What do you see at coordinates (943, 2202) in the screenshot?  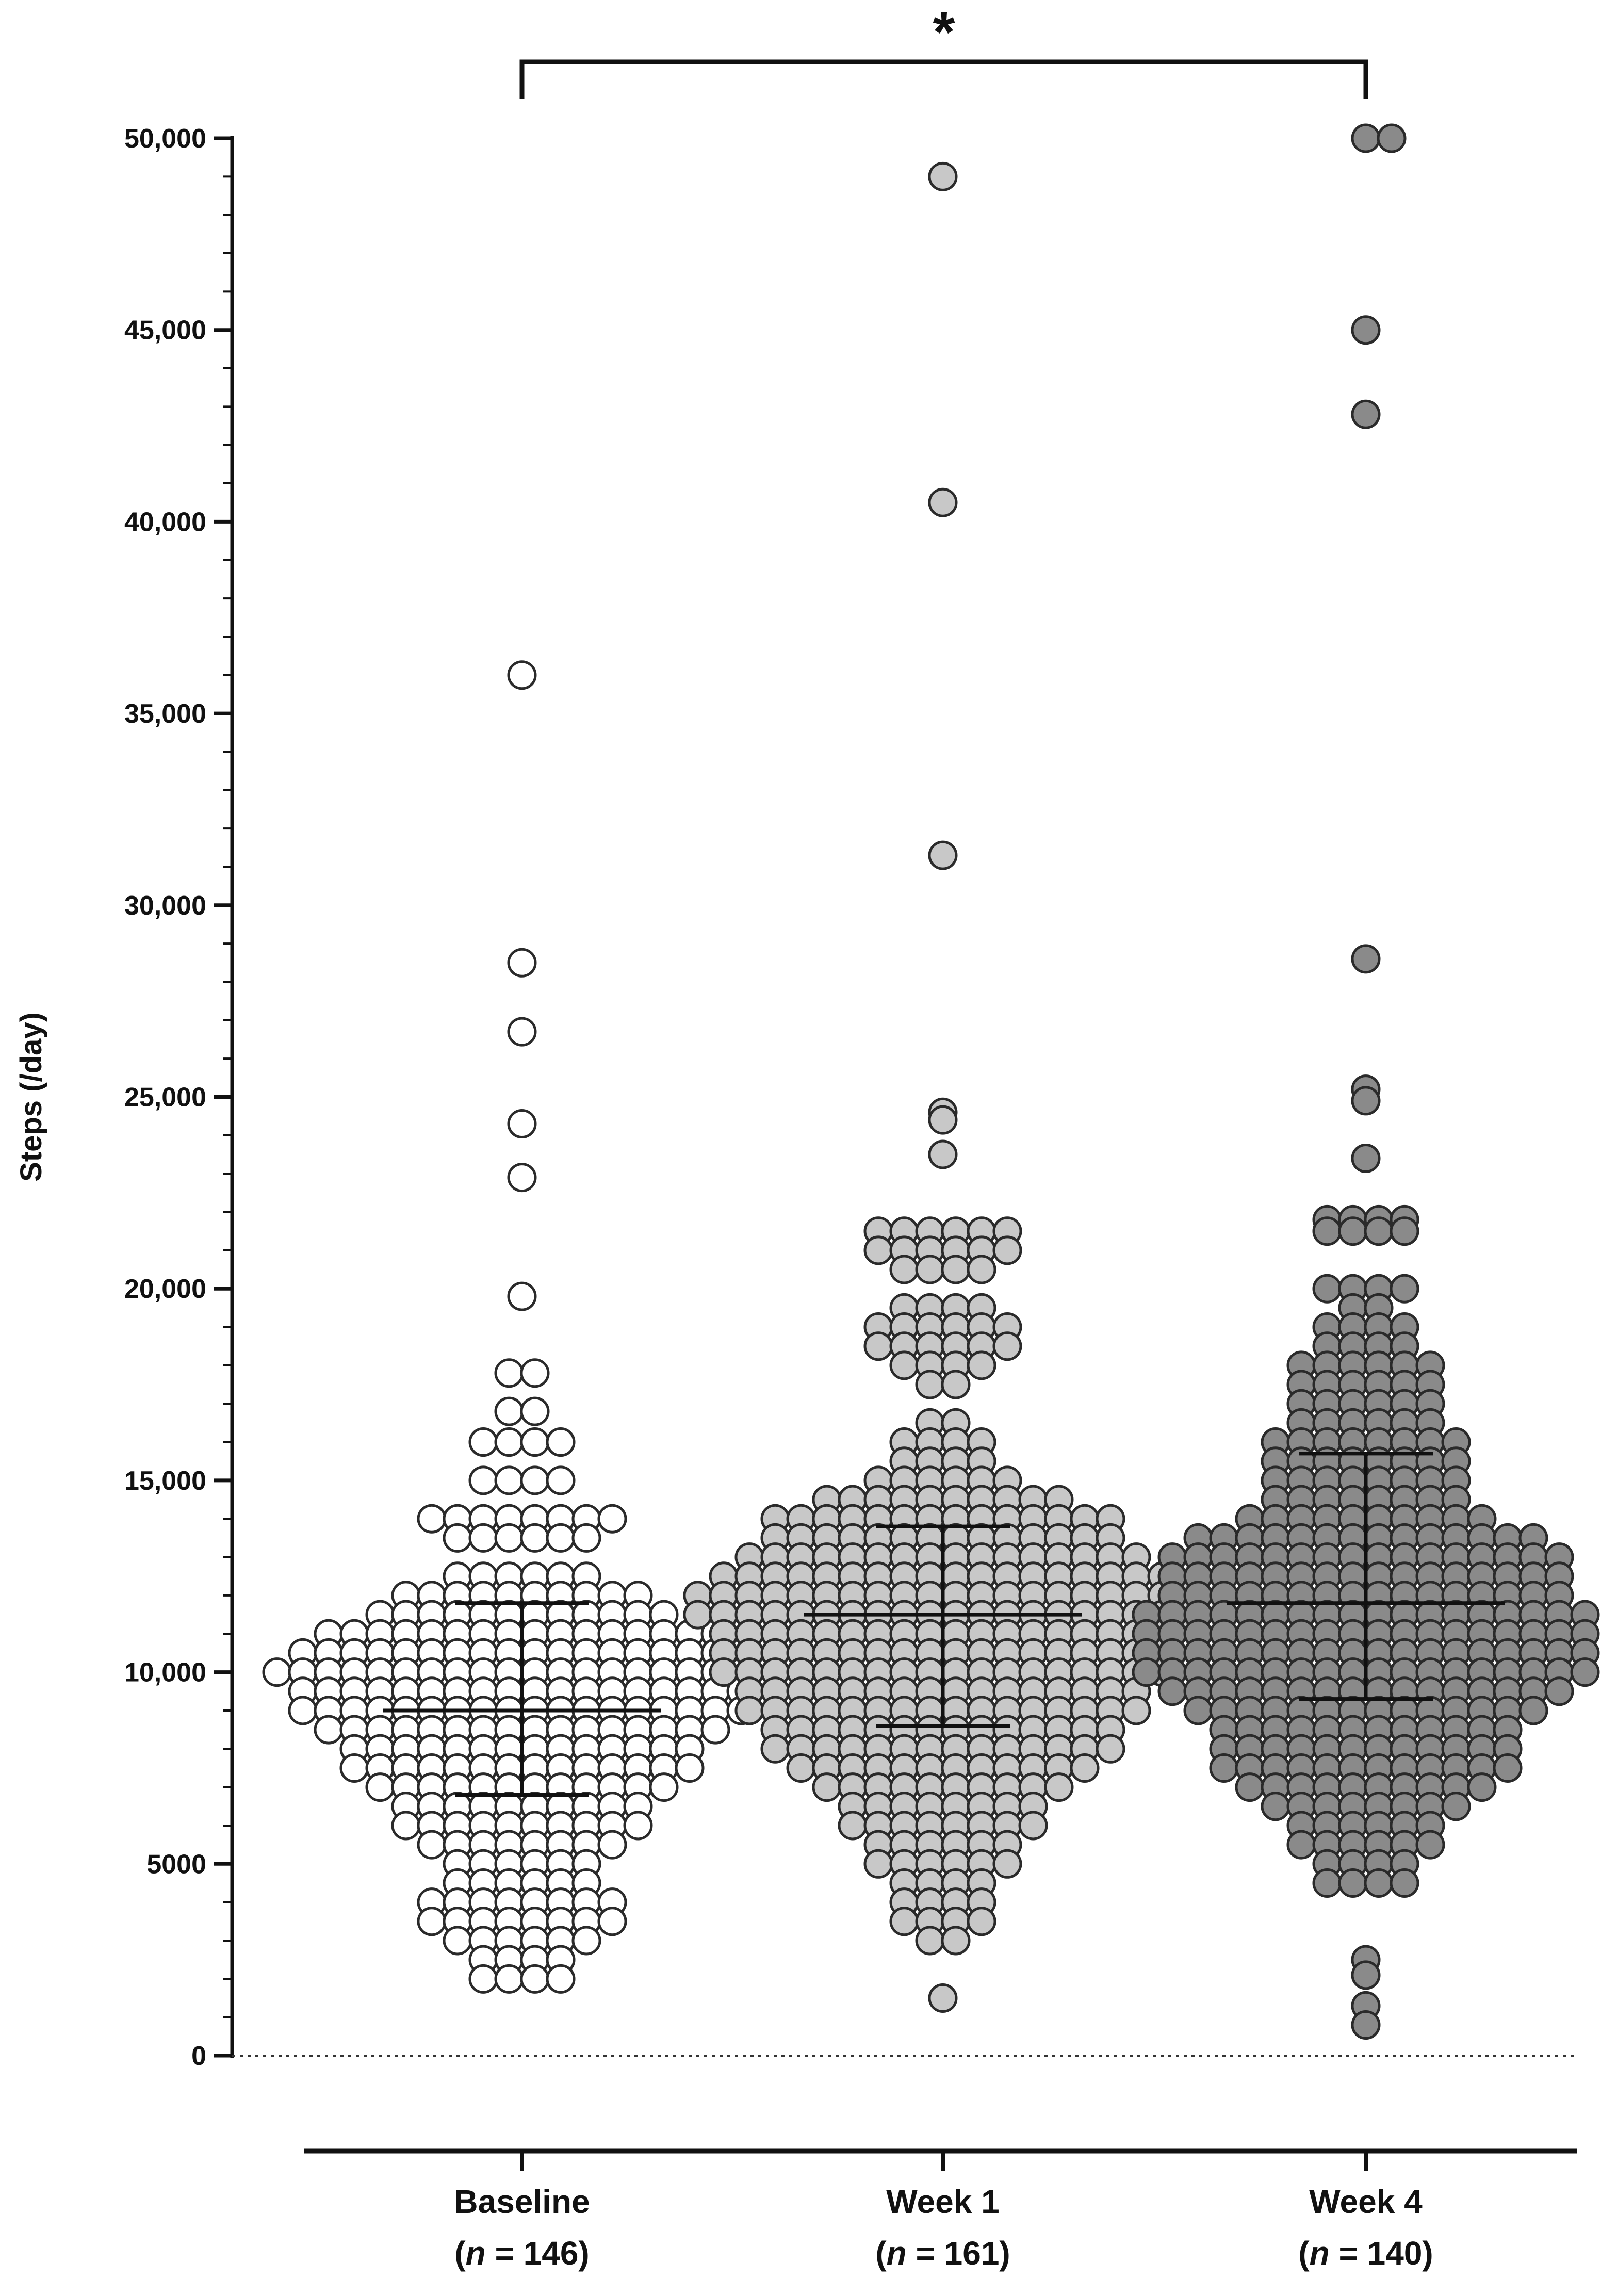 I see `category-label: Week 1` at bounding box center [943, 2202].